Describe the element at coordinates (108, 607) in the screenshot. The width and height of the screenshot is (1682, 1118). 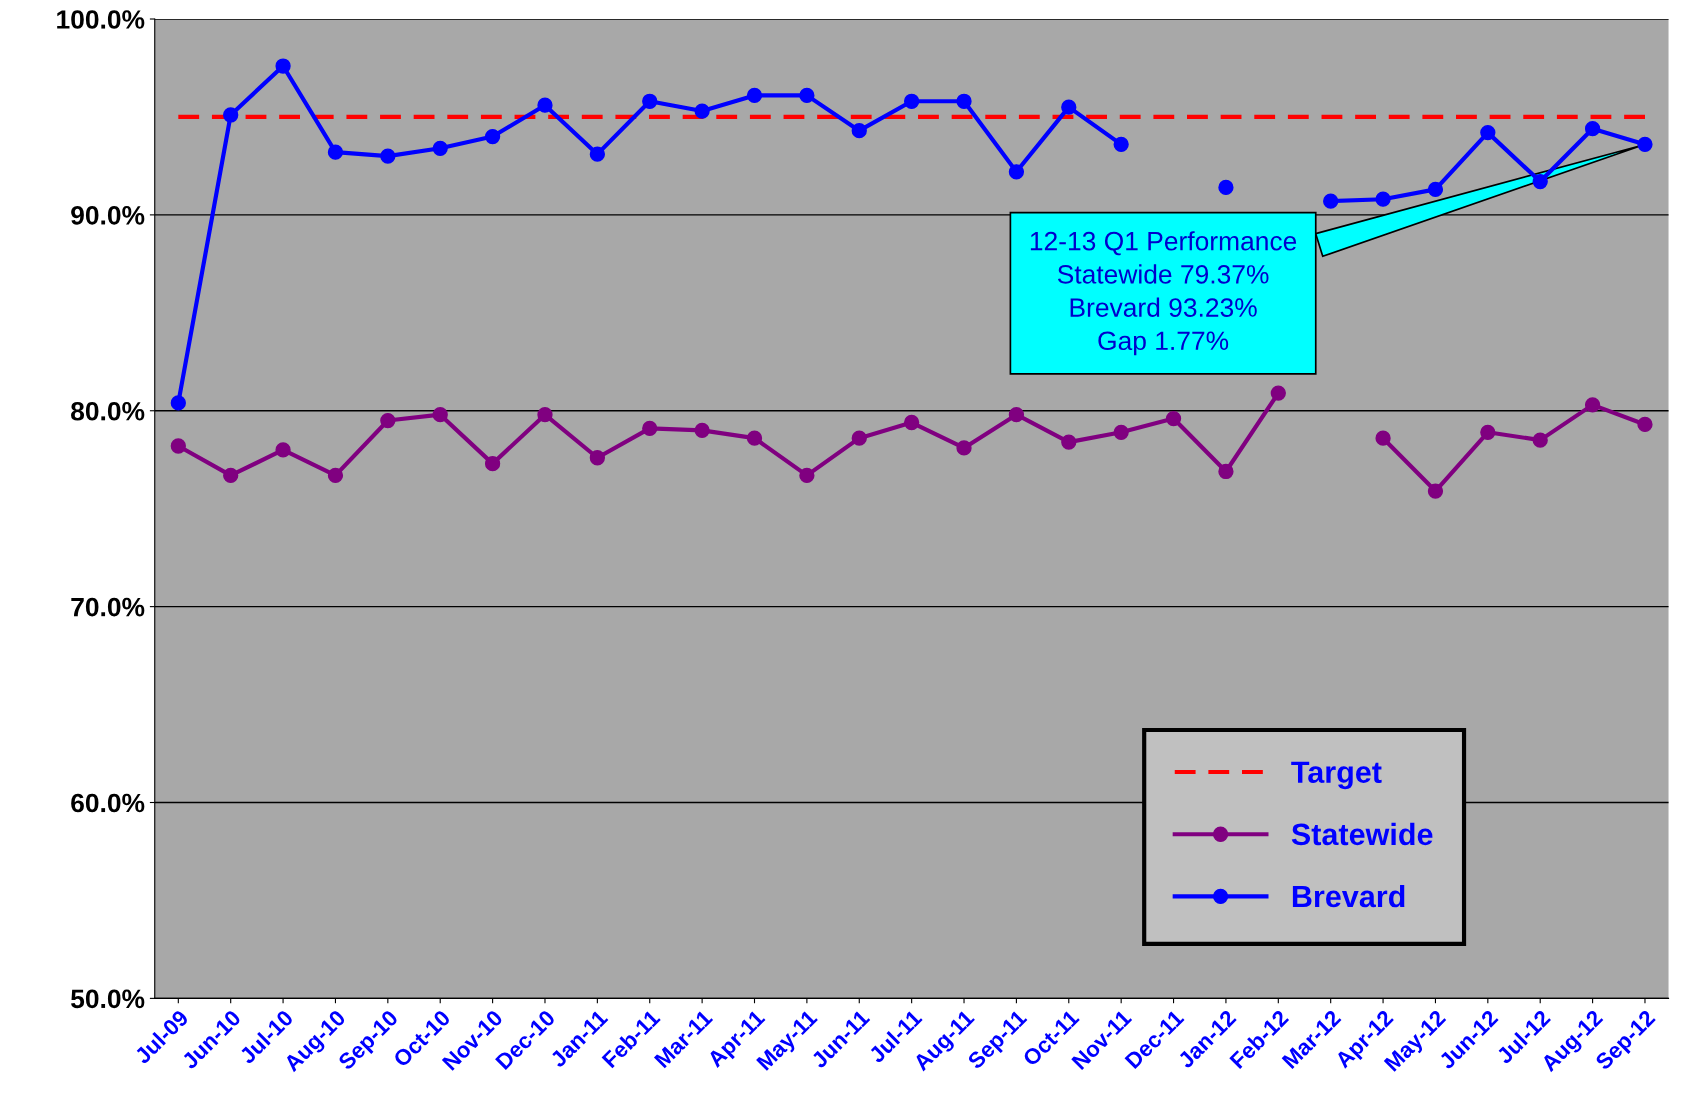
I see `y-tick-label: 70.0%` at that location.